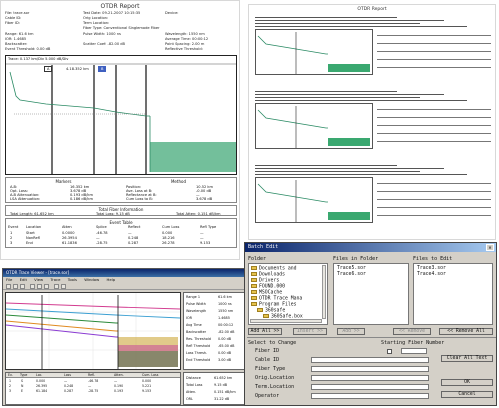 The image size is (499, 408). What do you see at coordinates (265, 281) in the screenshot?
I see `folder-item: Drivers` at bounding box center [265, 281].